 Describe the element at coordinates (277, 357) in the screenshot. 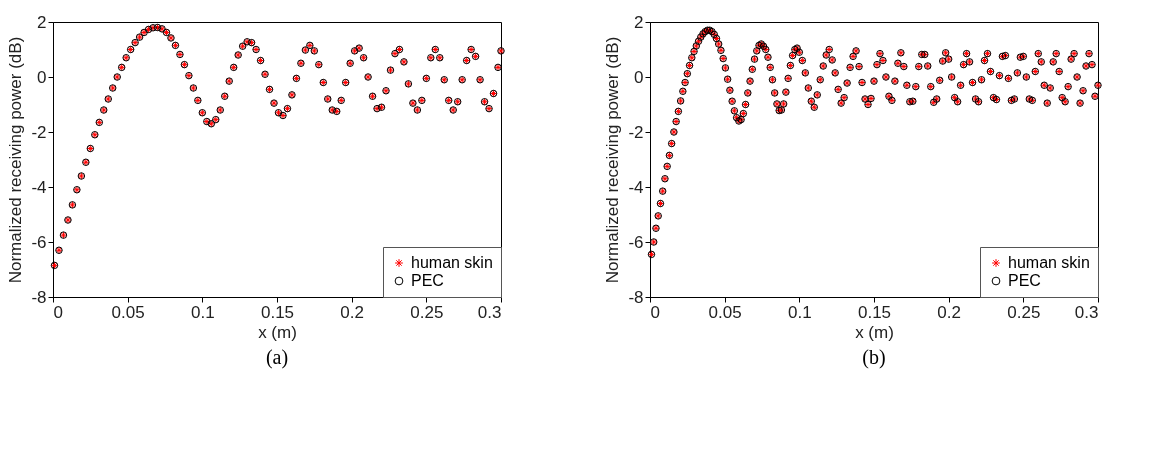

I see `text: (a)` at that location.